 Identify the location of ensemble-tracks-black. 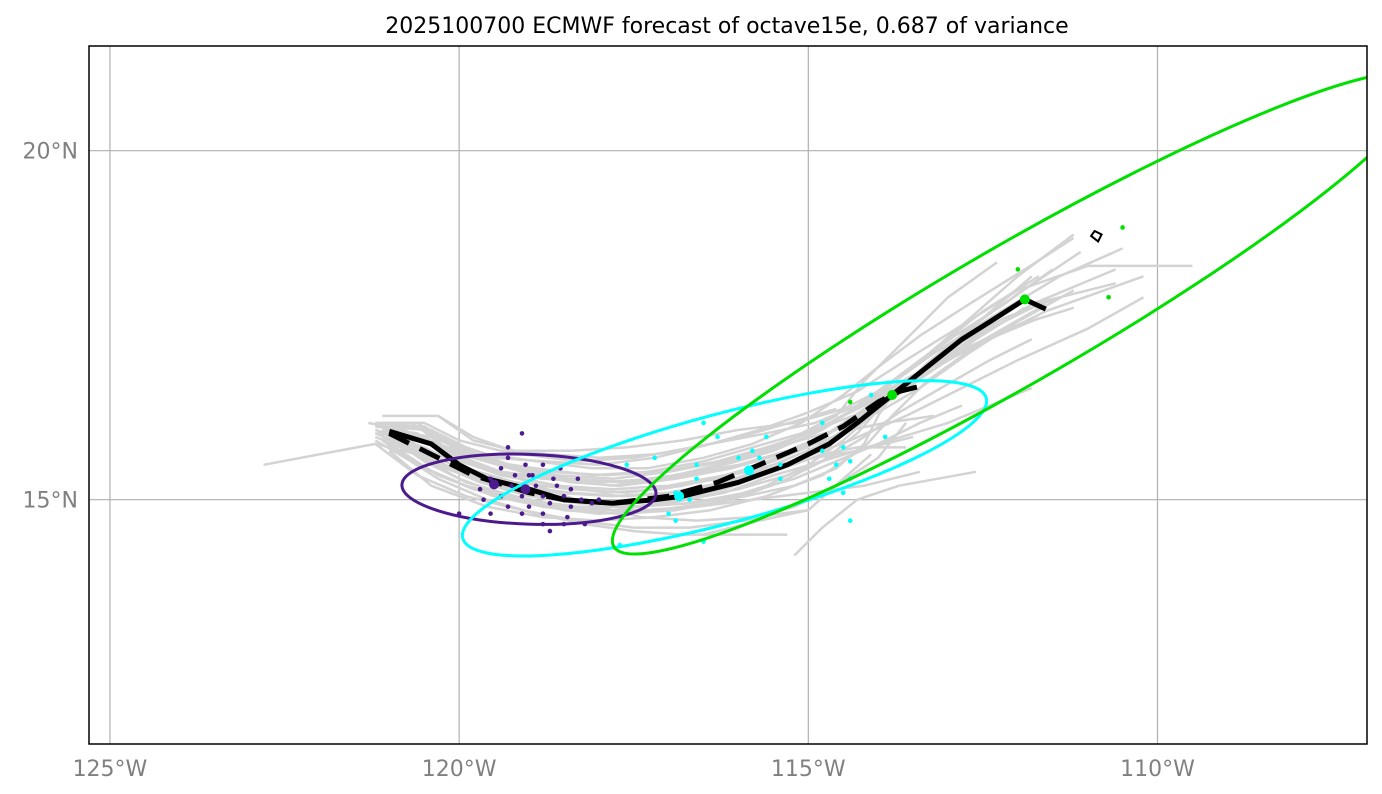
(717, 401).